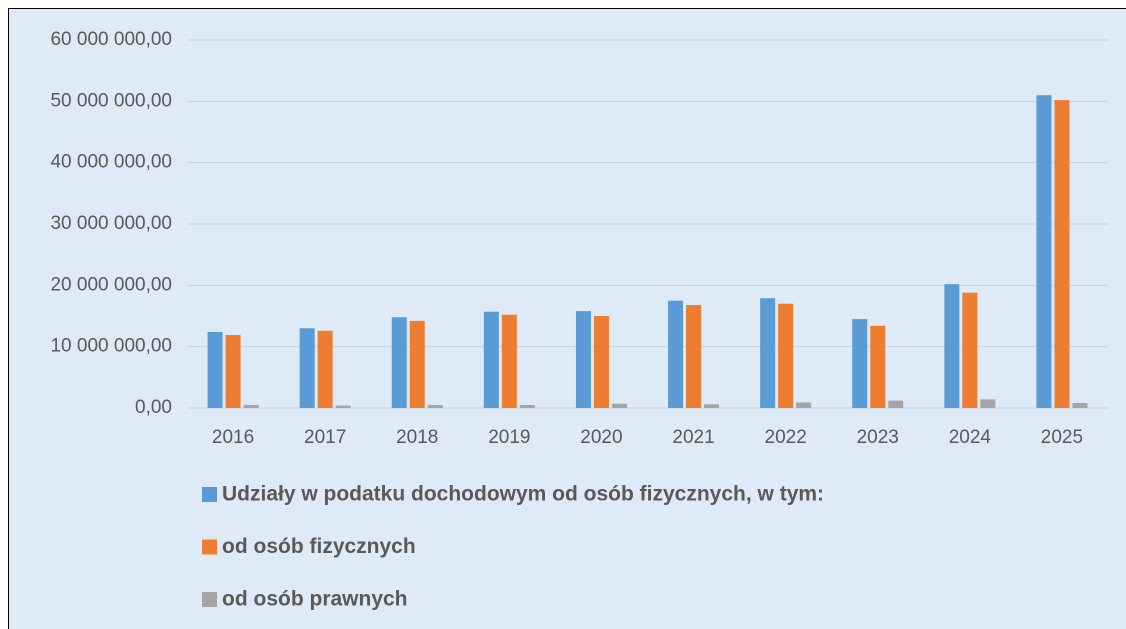 The image size is (1126, 629). Describe the element at coordinates (509, 437) in the screenshot. I see `x-tick-label: 2019` at that location.